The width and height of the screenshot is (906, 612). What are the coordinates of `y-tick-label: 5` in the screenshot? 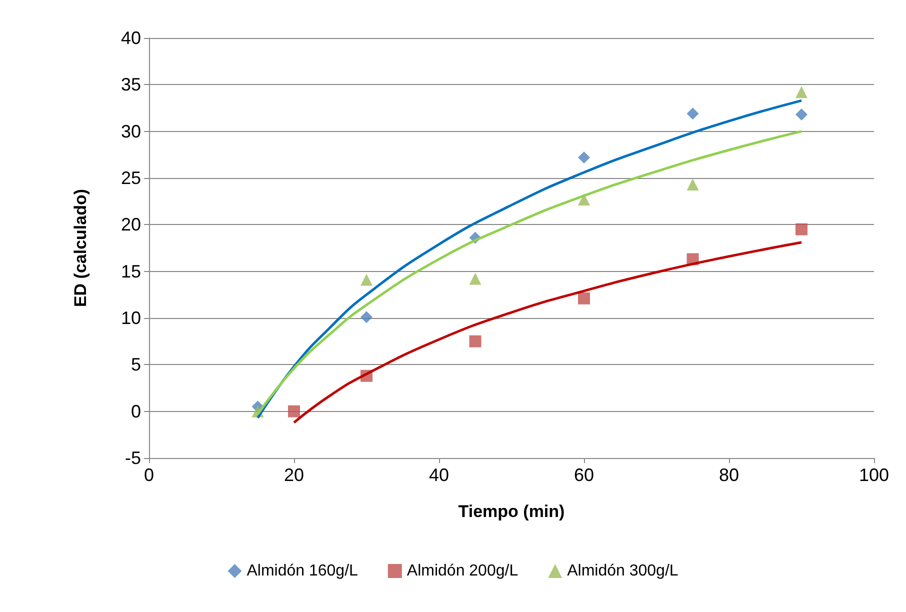 It's located at (135, 364).